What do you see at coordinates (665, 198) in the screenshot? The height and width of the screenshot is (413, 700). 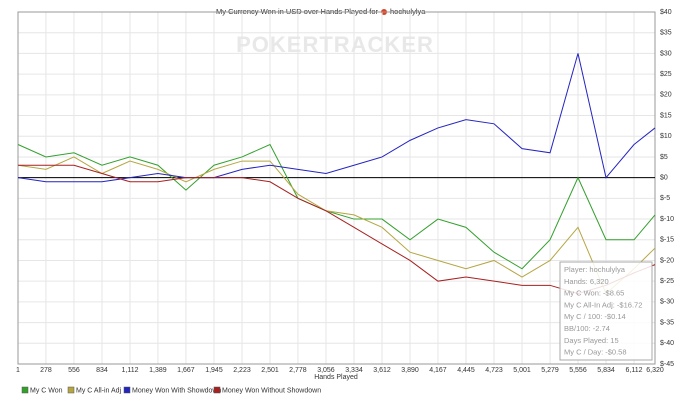 I see `y-tick-label: $-5` at bounding box center [665, 198].